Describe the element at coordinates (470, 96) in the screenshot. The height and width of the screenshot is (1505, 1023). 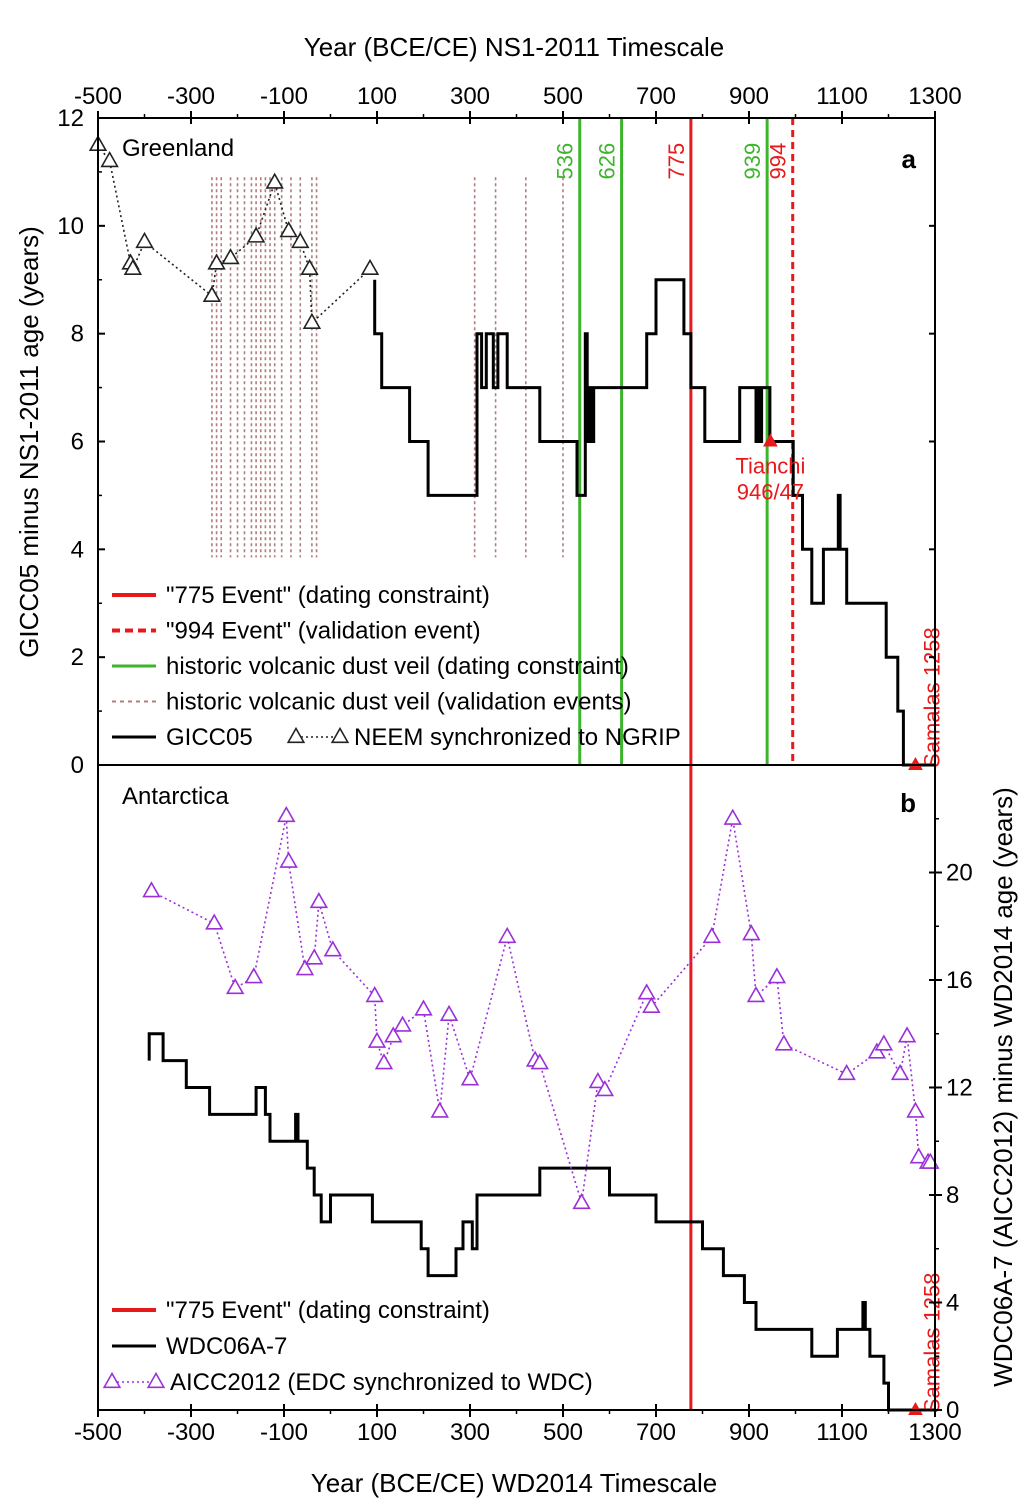
I see `top-tick-label: 300` at that location.